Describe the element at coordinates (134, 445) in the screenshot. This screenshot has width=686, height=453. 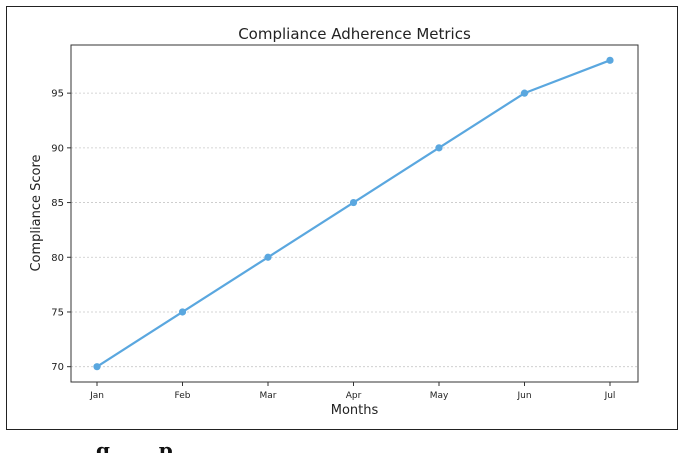
I see `caption-fragment: g p` at that location.